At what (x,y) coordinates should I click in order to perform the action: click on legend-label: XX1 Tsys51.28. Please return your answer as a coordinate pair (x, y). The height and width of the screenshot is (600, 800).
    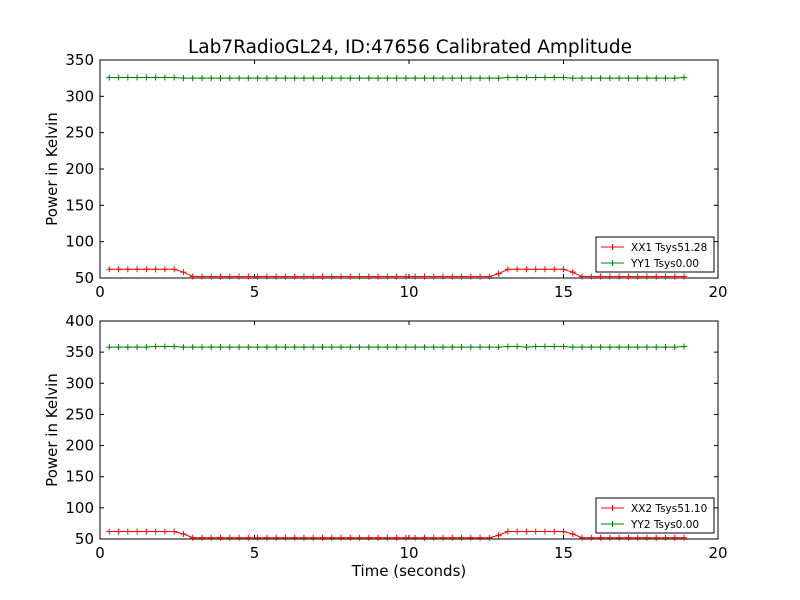
    Looking at the image, I should click on (669, 248).